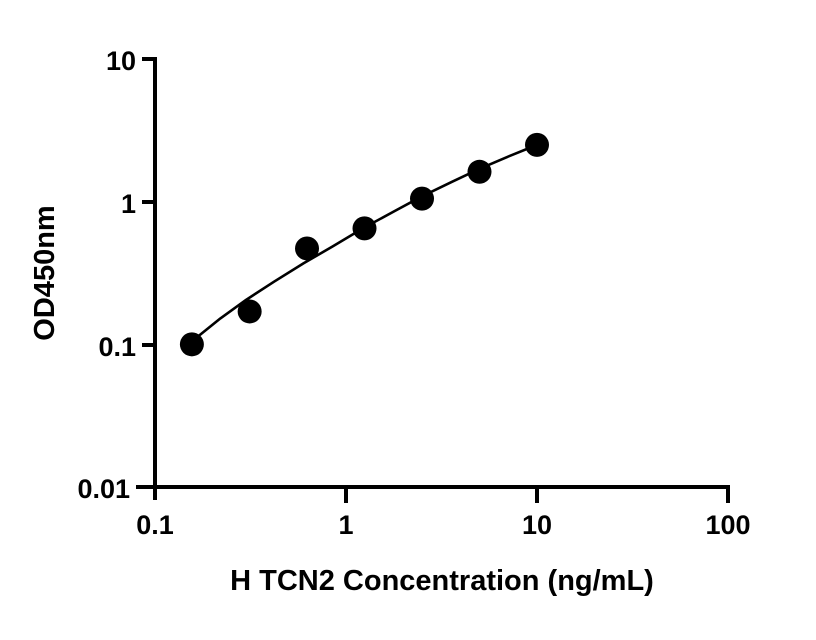 The image size is (816, 640). What do you see at coordinates (128, 204) in the screenshot?
I see `y-tick-label-1: 1` at bounding box center [128, 204].